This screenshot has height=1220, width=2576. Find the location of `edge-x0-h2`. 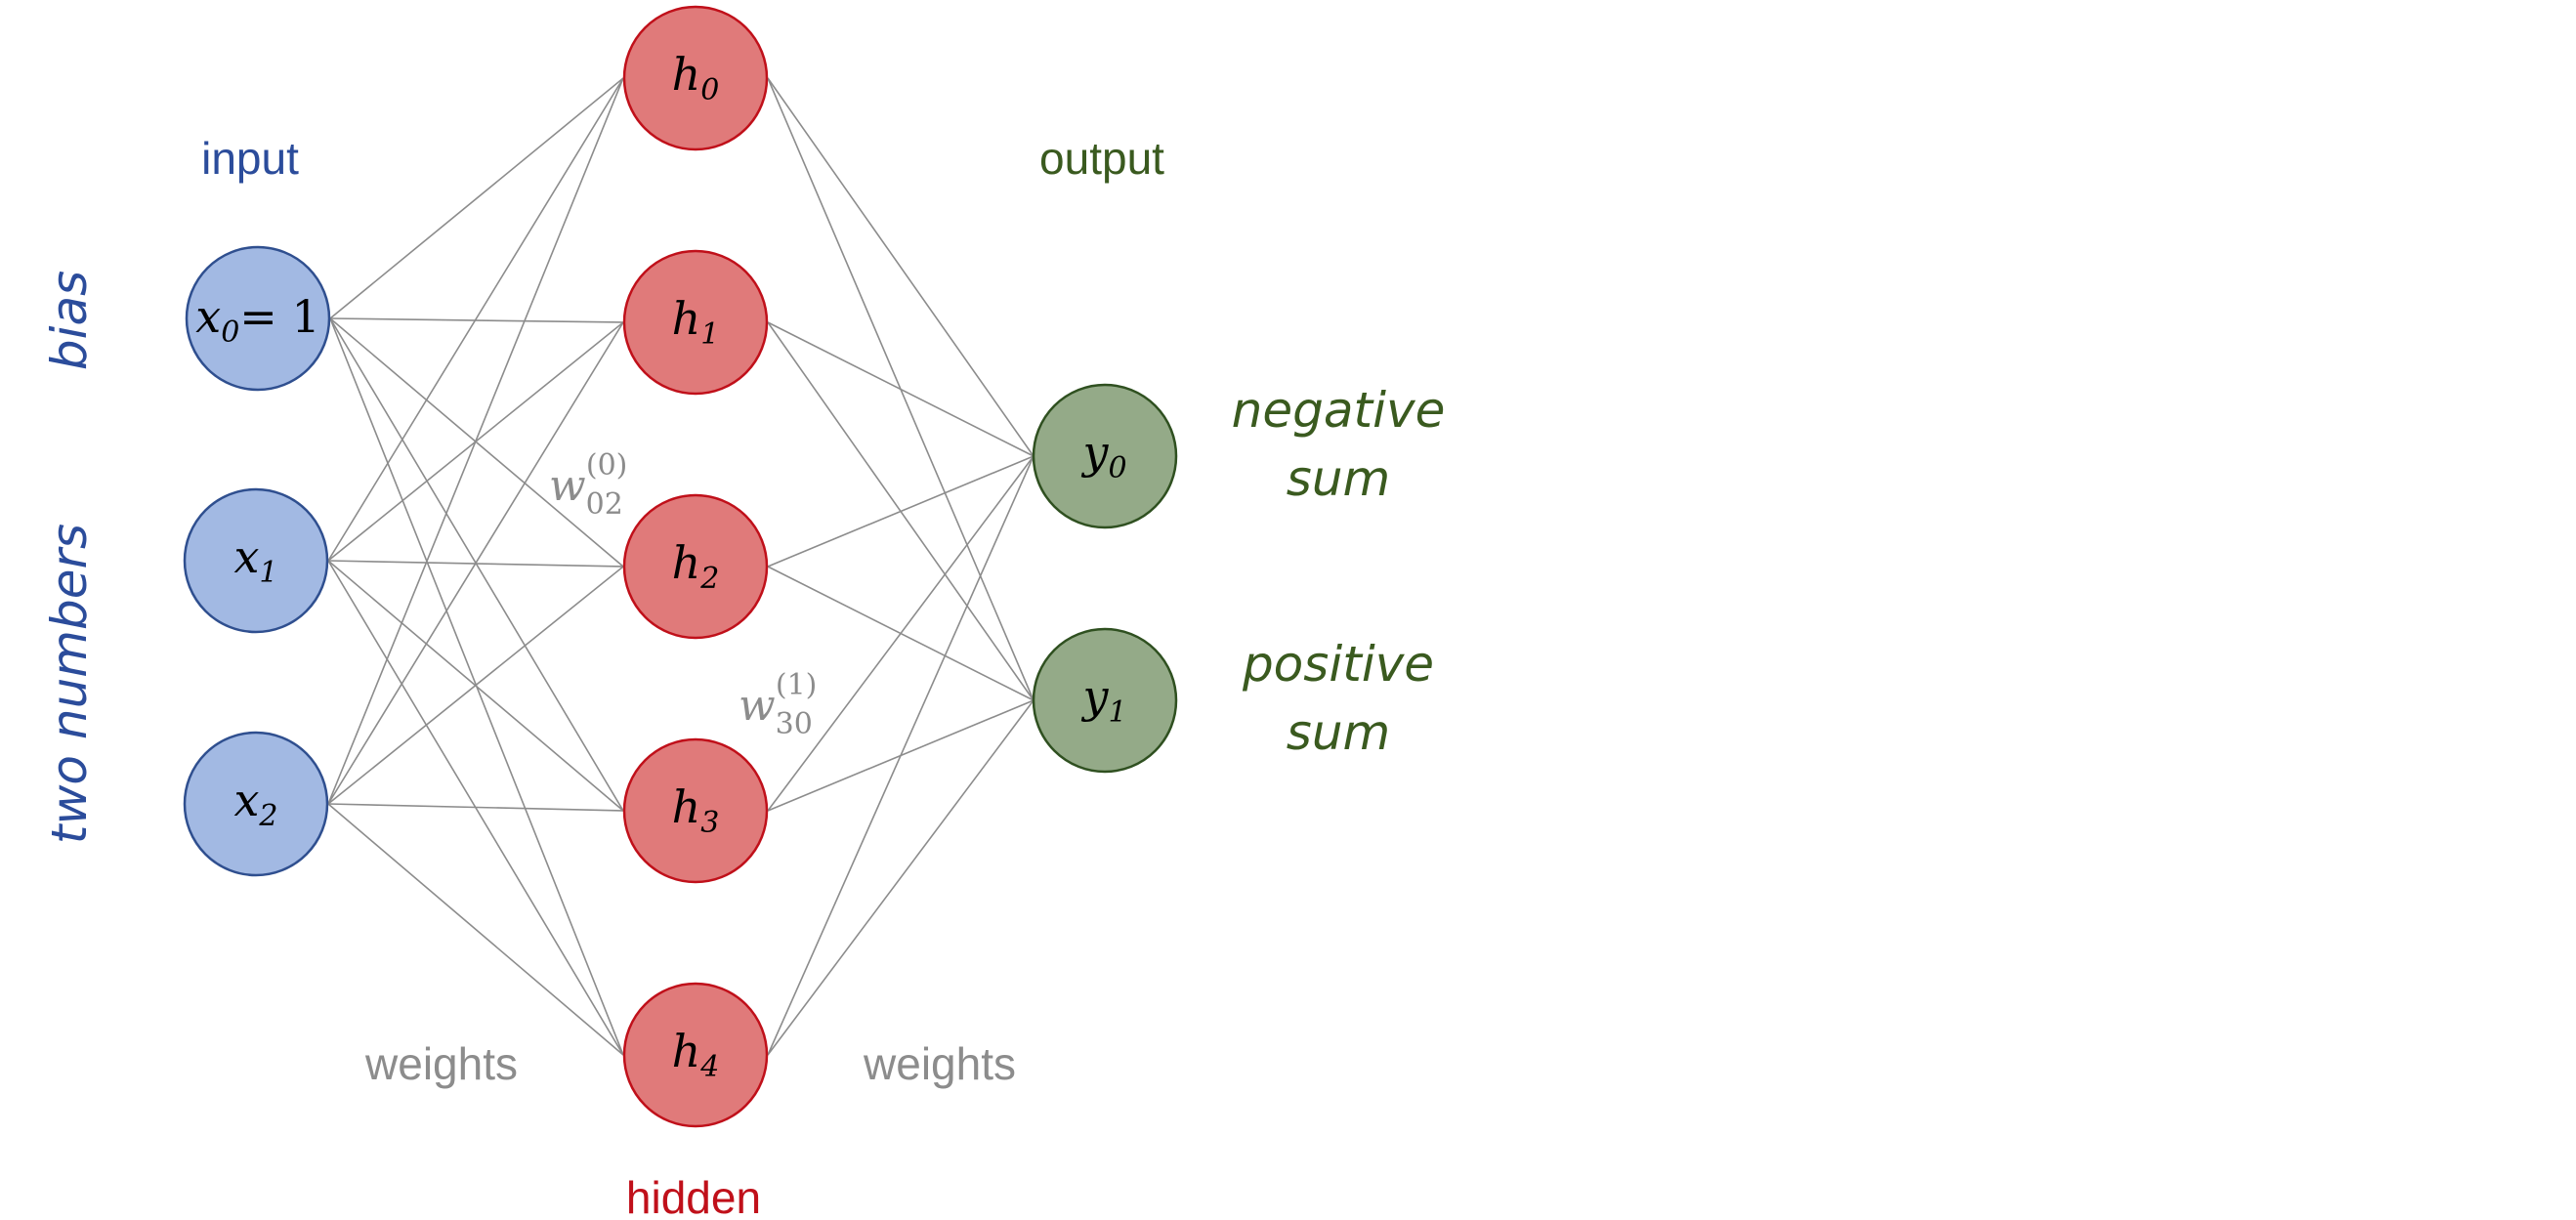

edge-x0-h2 is located at coordinates (476, 442).